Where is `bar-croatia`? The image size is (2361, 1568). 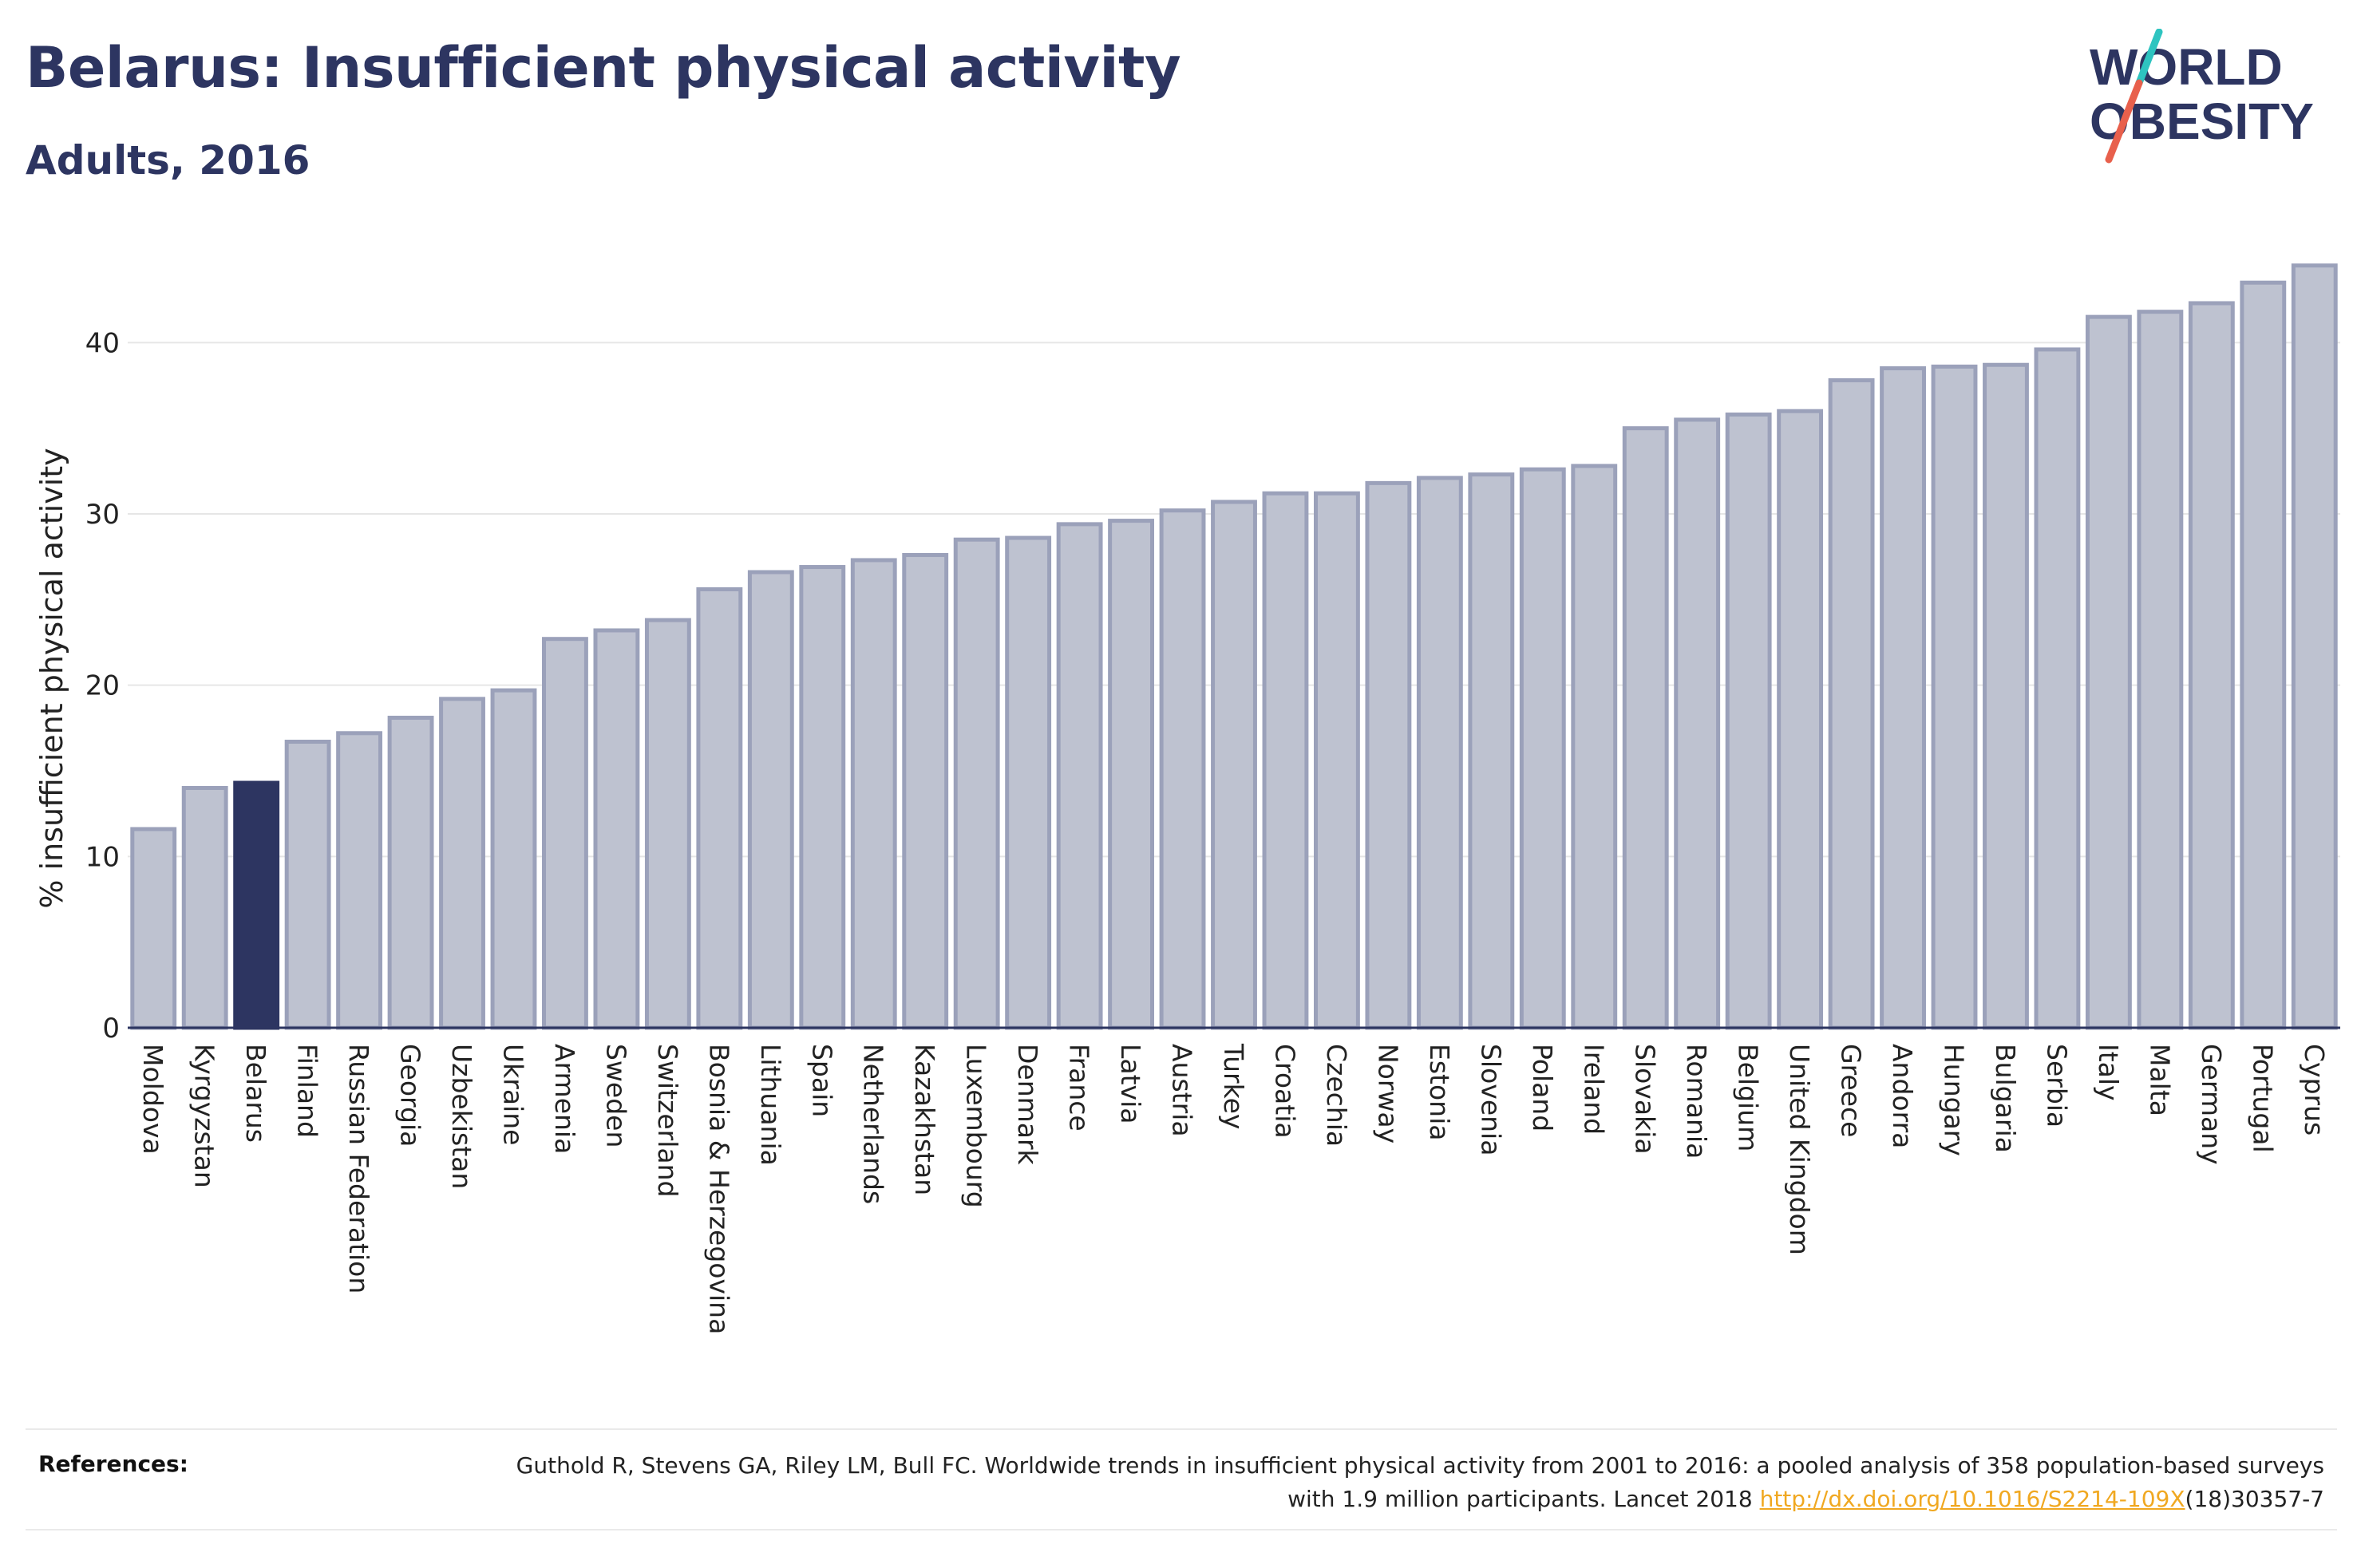 bar-croatia is located at coordinates (1285, 760).